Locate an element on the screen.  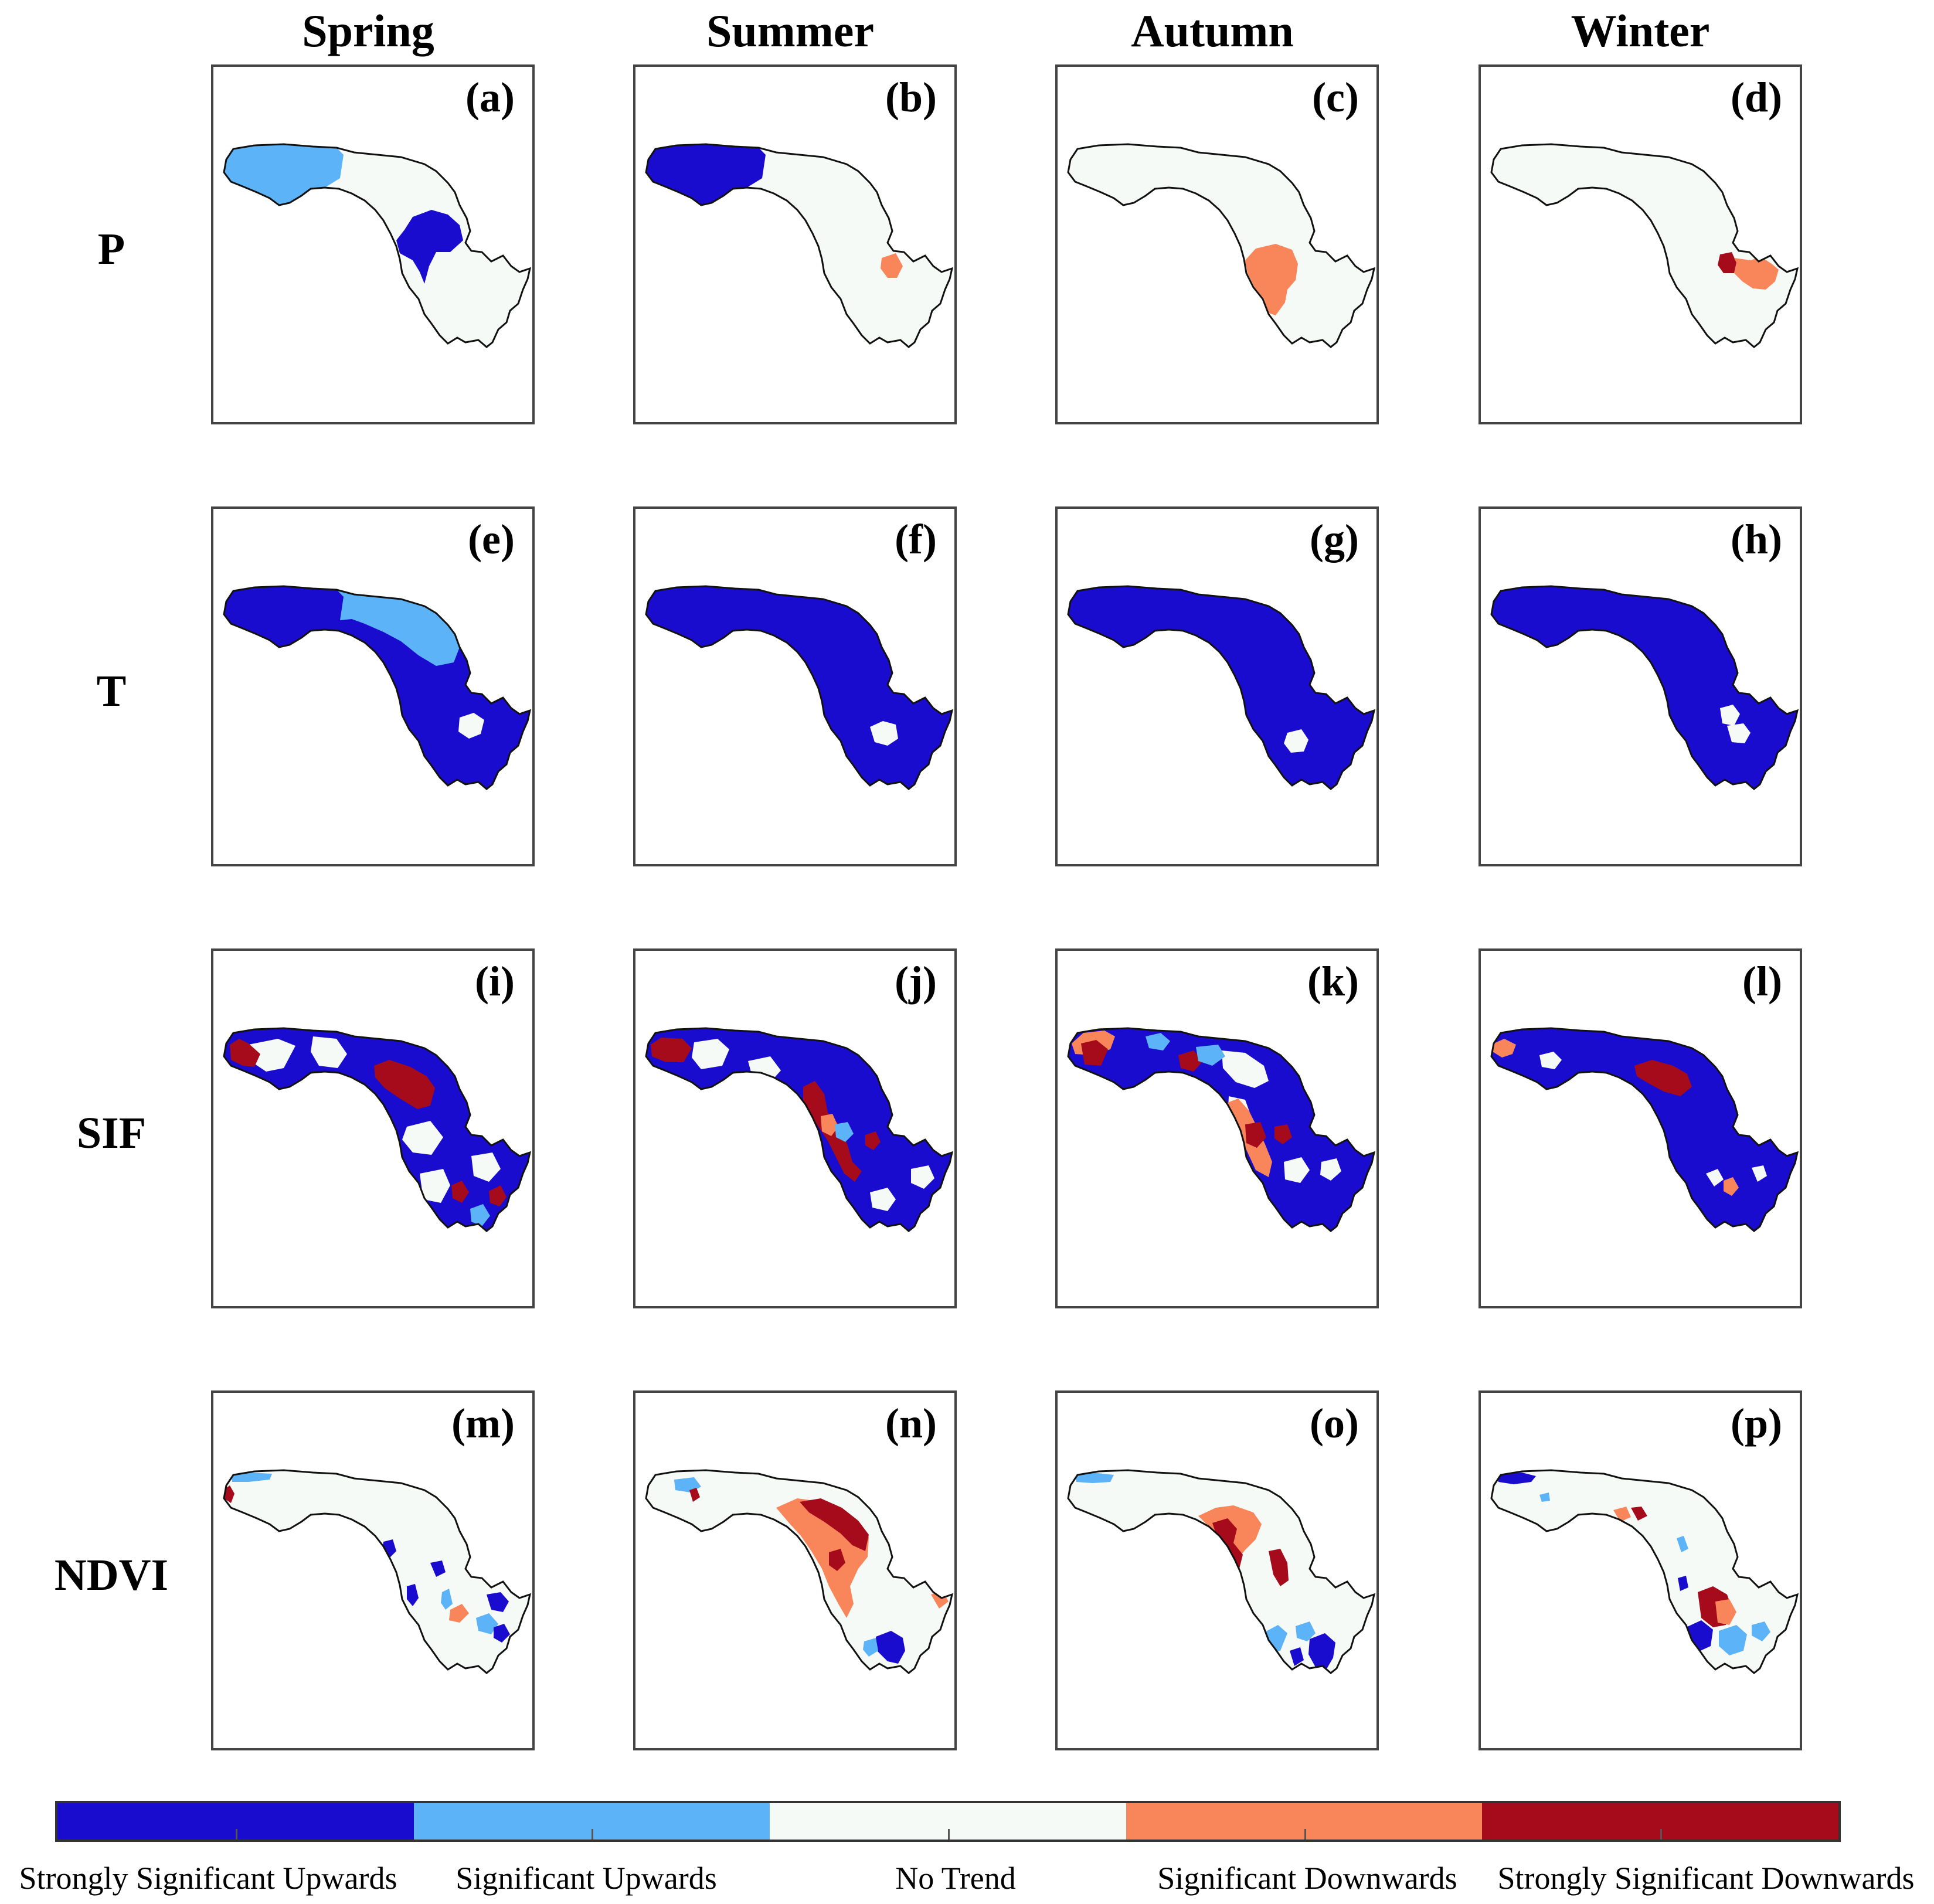
map-panel-p: (p) is located at coordinates (1640, 1570).